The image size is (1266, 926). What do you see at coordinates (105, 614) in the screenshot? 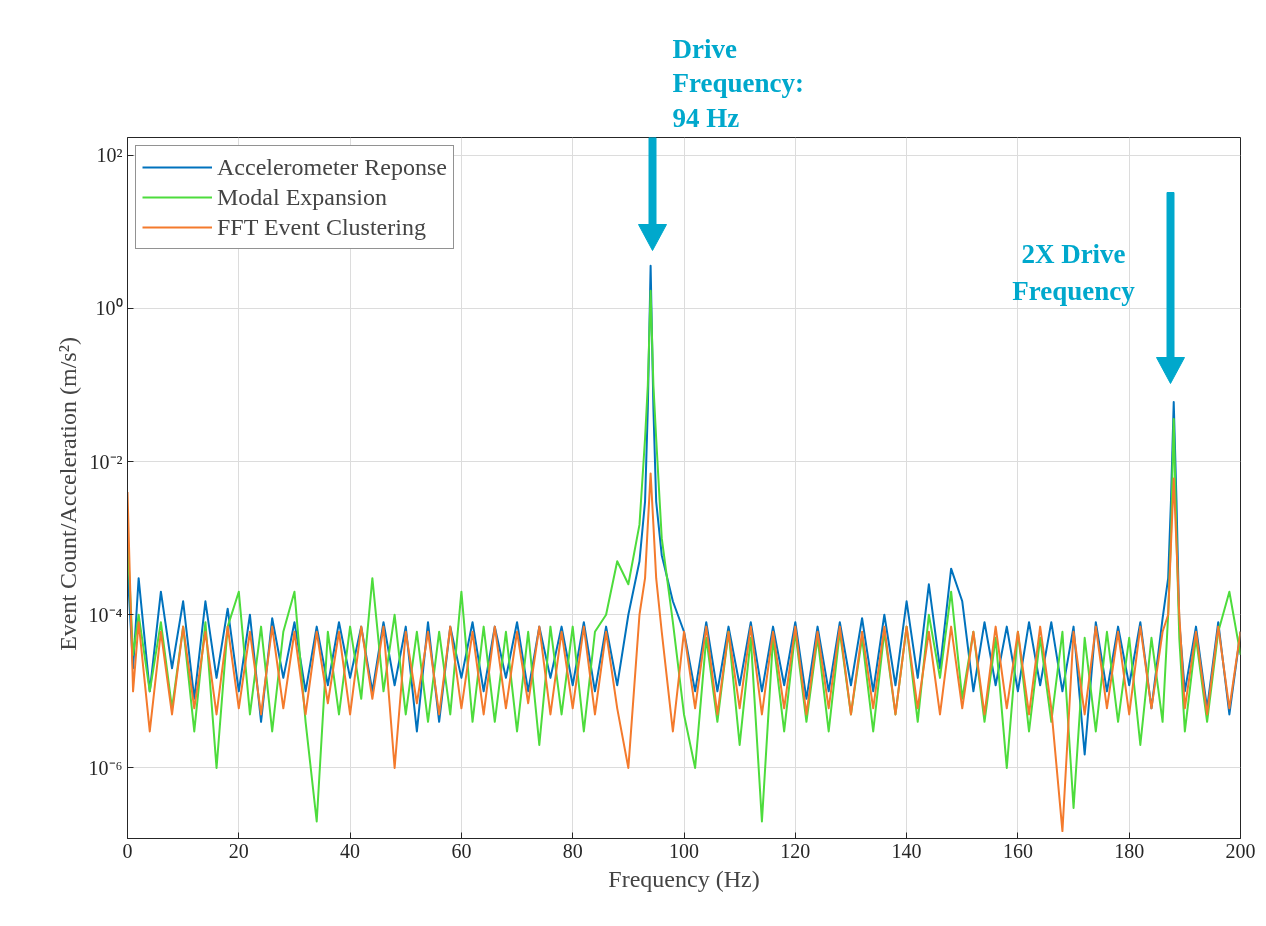
I see `y-tick-label: 10⁻⁴` at bounding box center [105, 614].